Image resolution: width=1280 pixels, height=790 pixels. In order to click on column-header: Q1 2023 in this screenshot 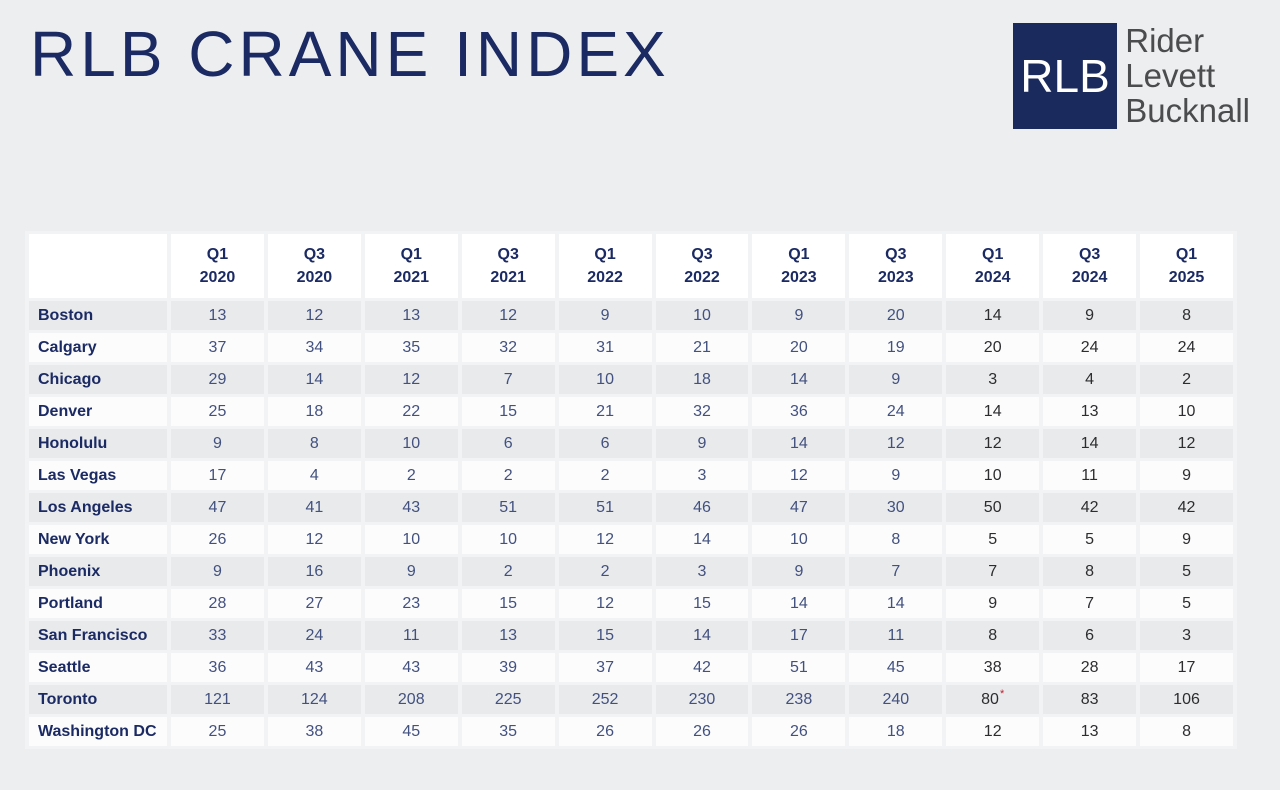, I will do `click(799, 266)`.